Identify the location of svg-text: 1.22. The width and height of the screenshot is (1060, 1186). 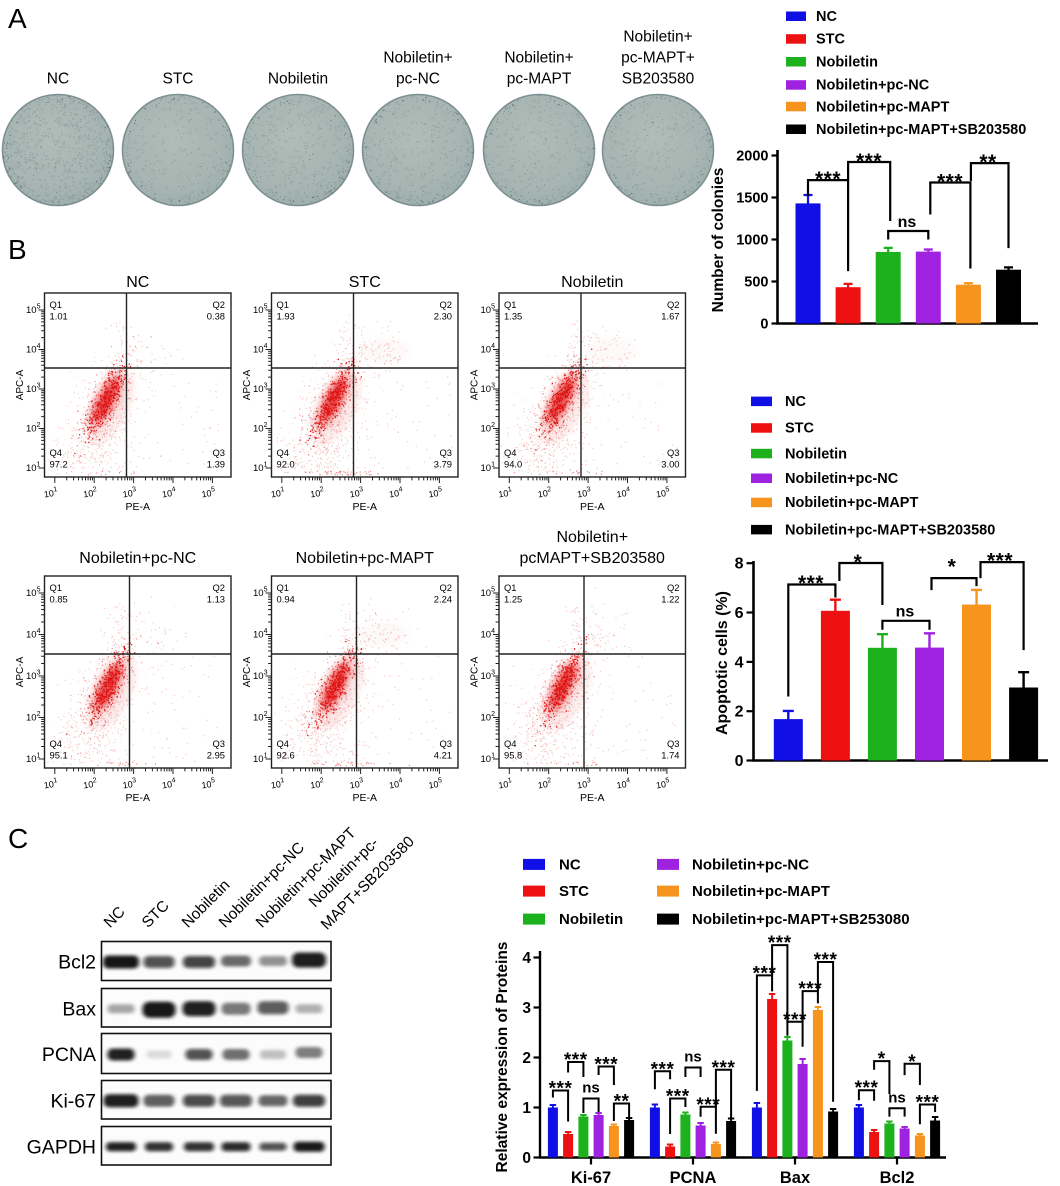
(670, 599).